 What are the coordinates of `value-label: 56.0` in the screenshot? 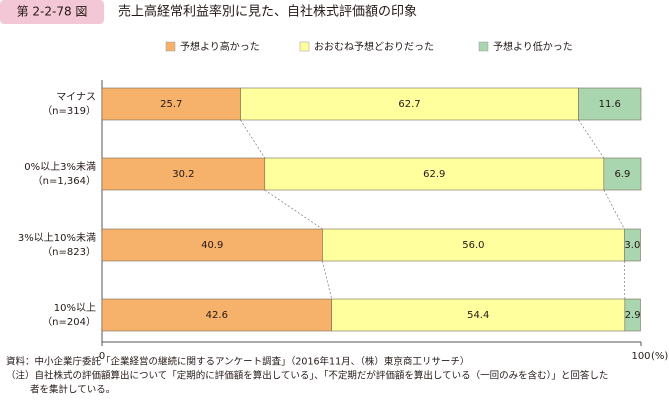 It's located at (473, 245).